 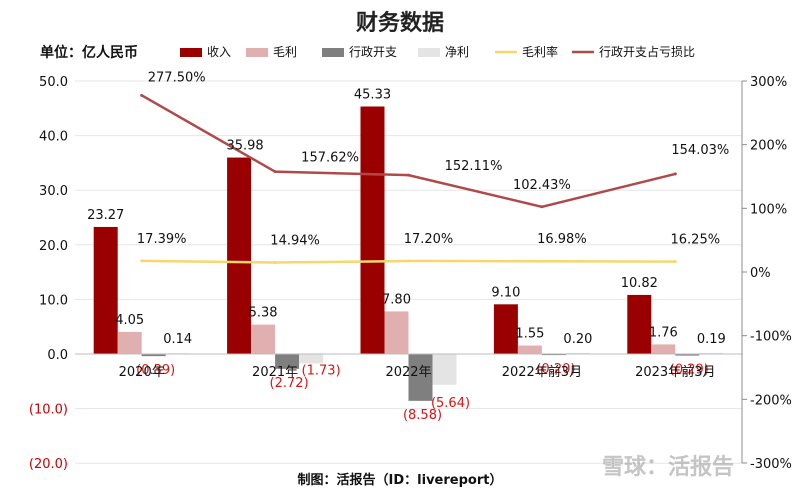 What do you see at coordinates (275, 172) in the screenshot?
I see `point-行政开支占亏损比-1` at bounding box center [275, 172].